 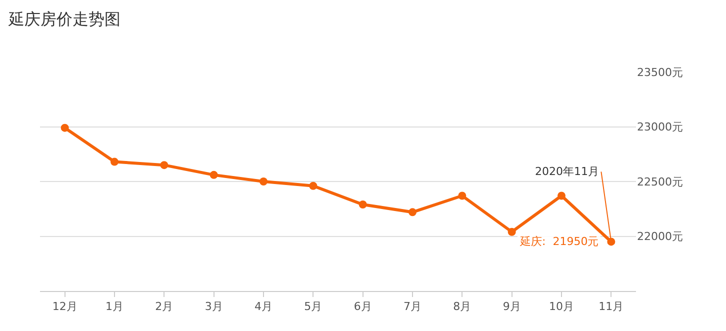 What do you see at coordinates (65, 307) in the screenshot?
I see `x-tick-label: 12月` at bounding box center [65, 307].